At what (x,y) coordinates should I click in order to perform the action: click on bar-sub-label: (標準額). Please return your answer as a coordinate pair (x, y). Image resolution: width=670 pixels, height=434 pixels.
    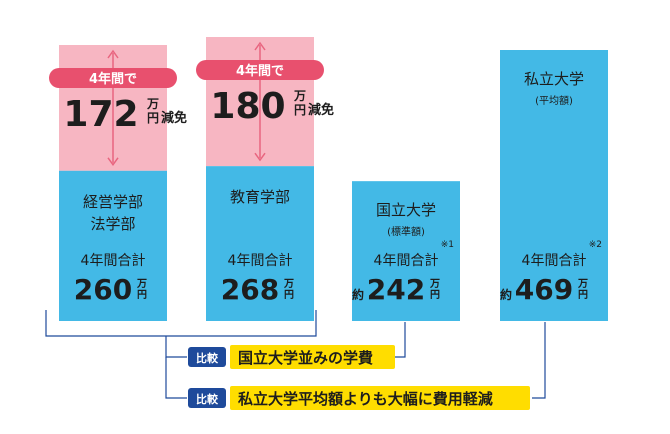
    Looking at the image, I should click on (406, 231).